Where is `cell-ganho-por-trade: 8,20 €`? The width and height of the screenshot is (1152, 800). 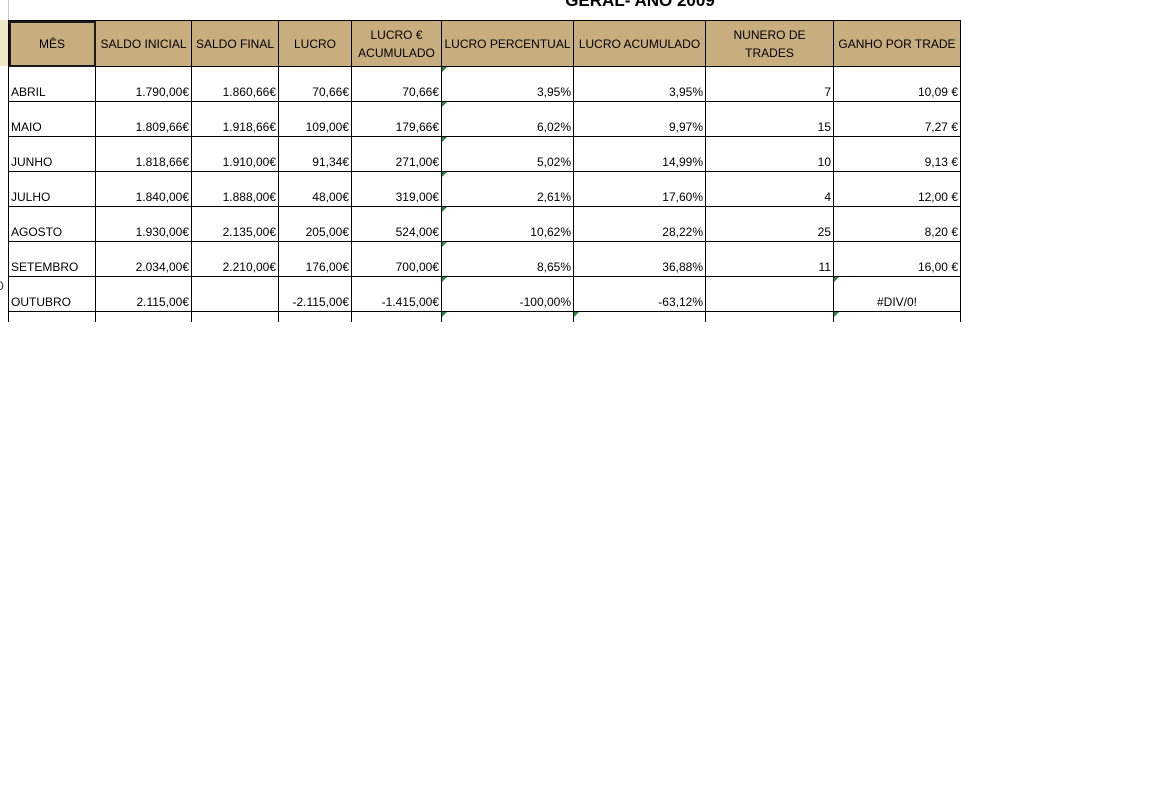 cell-ganho-por-trade: 8,20 € is located at coordinates (897, 224).